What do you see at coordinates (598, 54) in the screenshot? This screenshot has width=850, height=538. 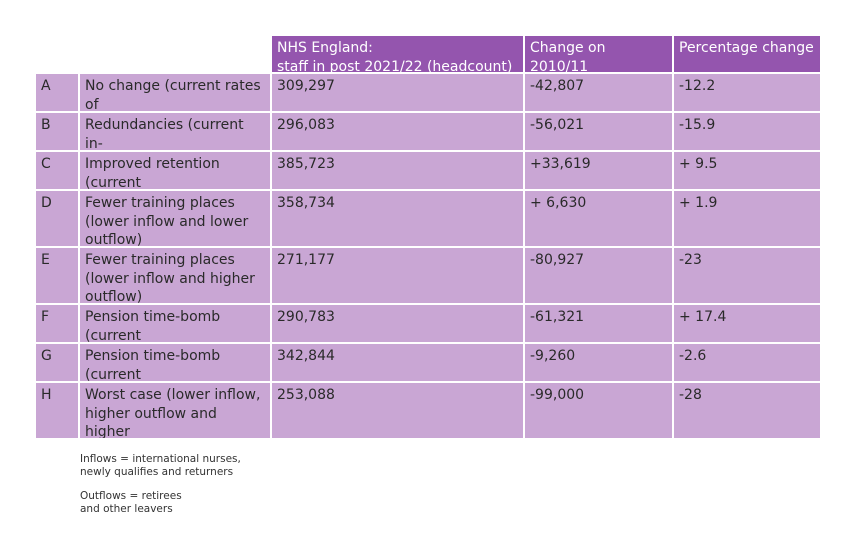 I see `header-change-2010-11: Change on 2010/11` at bounding box center [598, 54].